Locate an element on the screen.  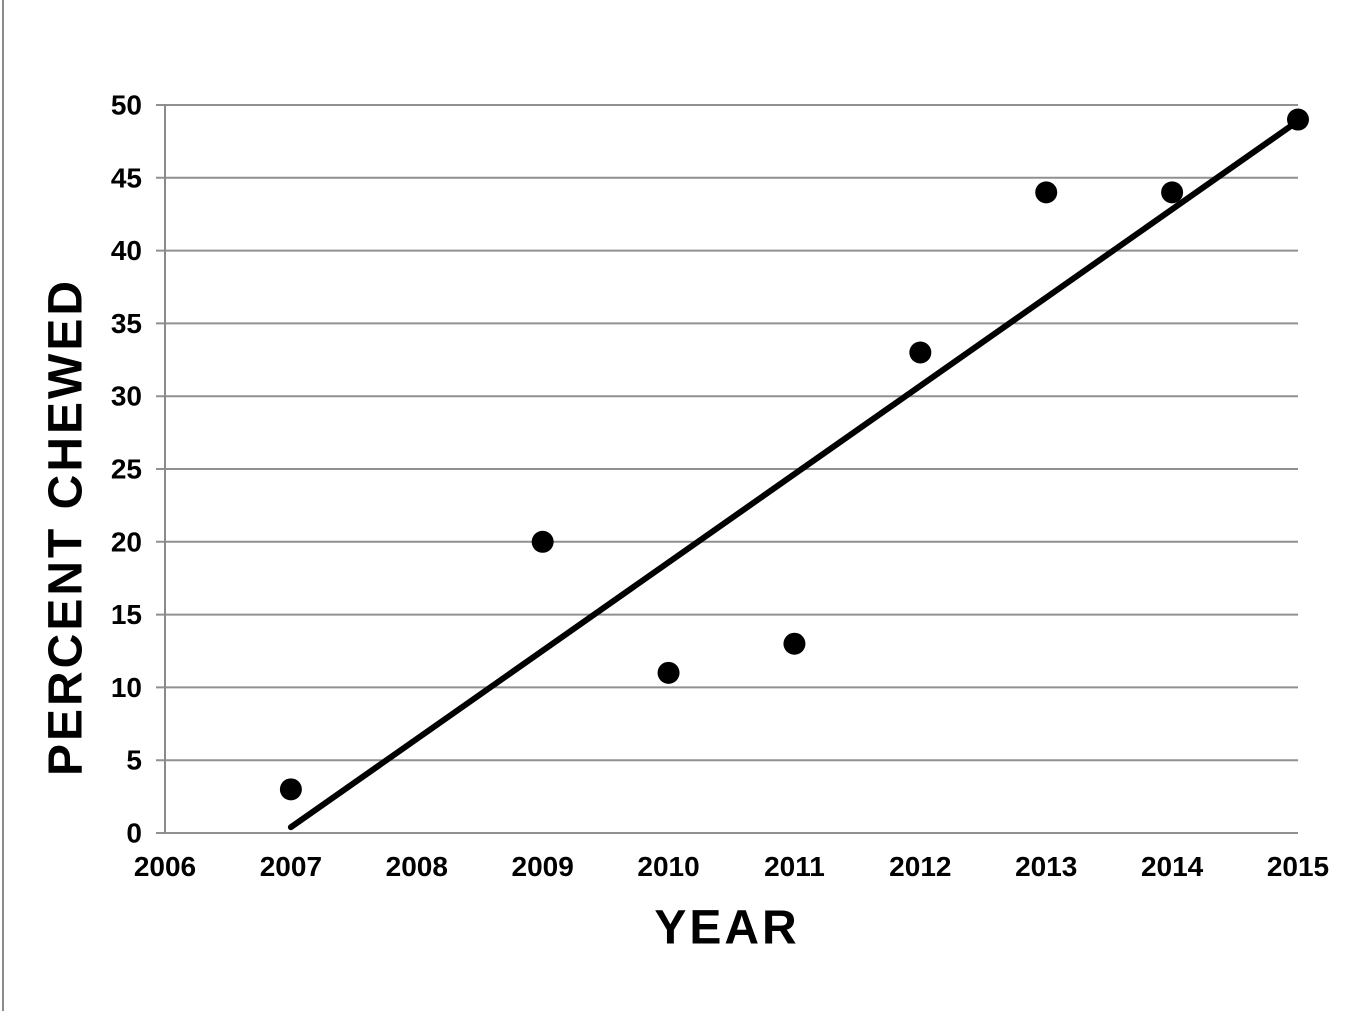
x-axis-title: YEAR is located at coordinates (727, 928).